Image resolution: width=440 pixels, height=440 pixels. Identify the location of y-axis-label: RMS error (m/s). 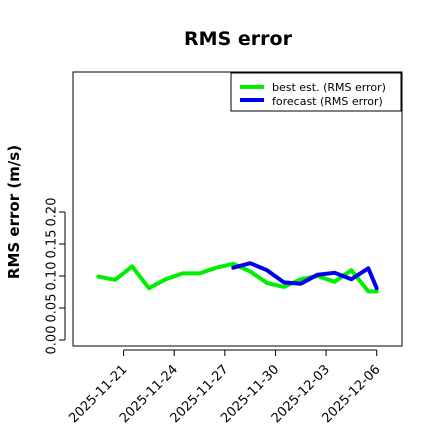
(14, 212).